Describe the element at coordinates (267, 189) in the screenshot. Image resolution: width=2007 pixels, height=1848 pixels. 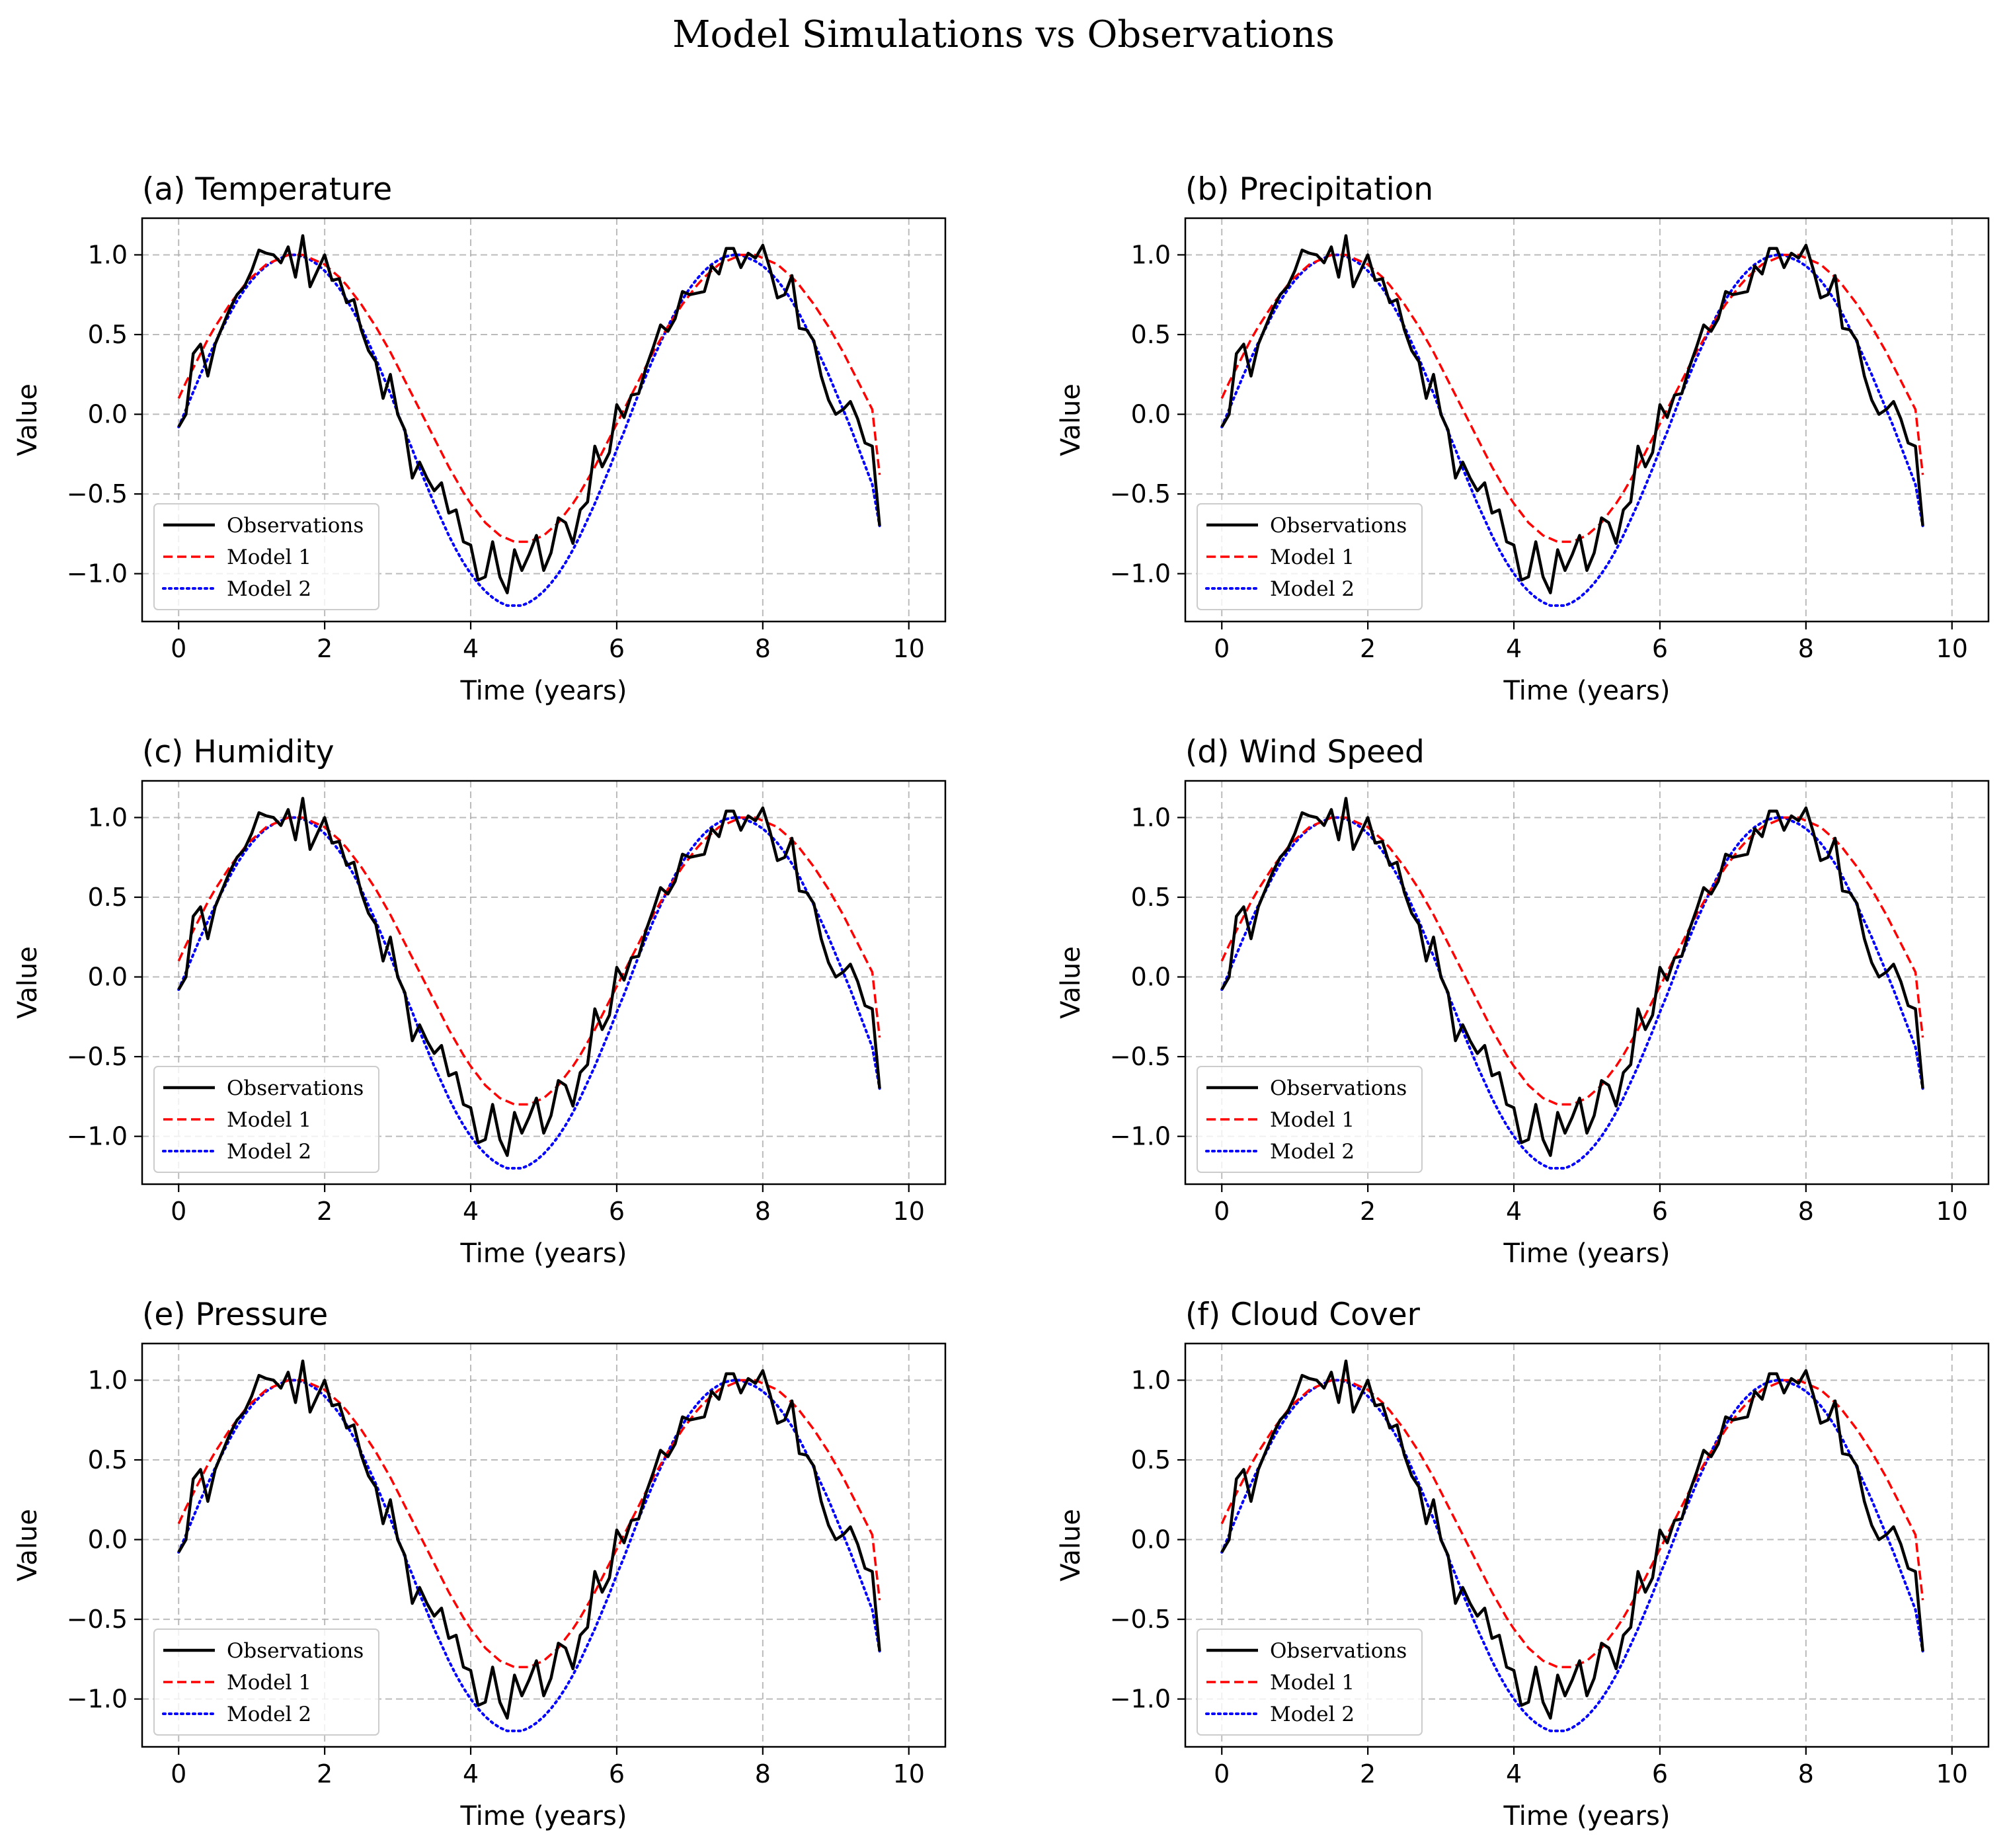
I see `panel-title: (a) Temperature` at that location.